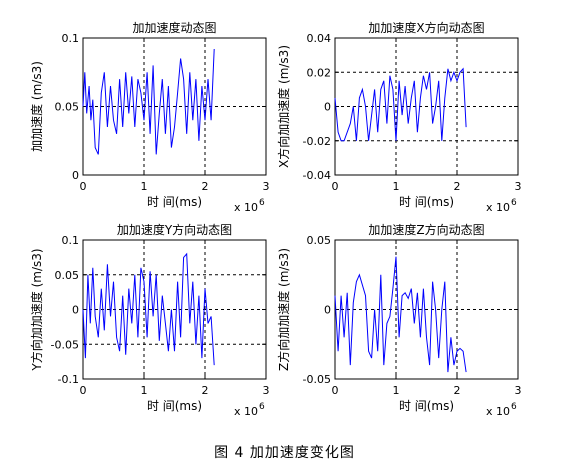 This screenshot has width=569, height=466. What do you see at coordinates (319, 72) in the screenshot?
I see `panel2-y-tick-label: 0.02` at bounding box center [319, 72].